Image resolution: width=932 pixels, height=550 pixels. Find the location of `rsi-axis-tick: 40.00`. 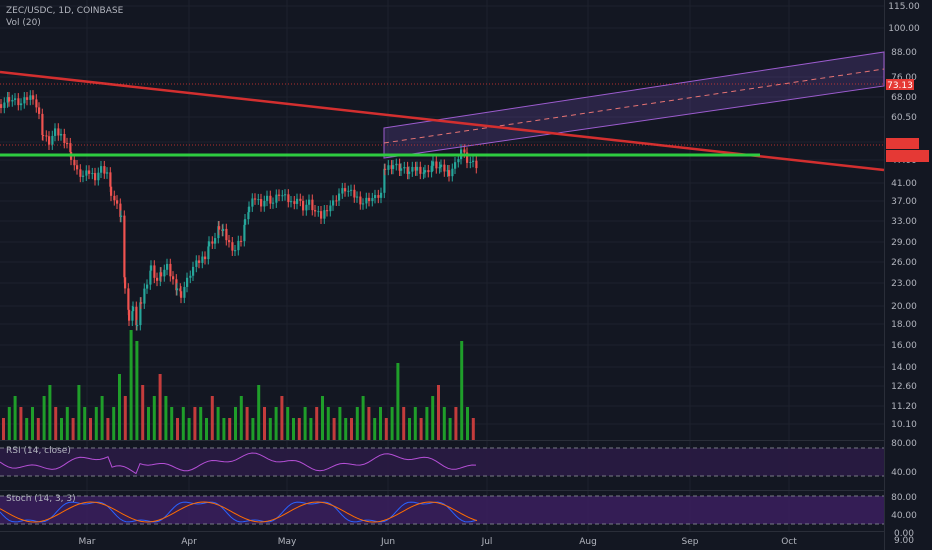

rsi-axis-tick: 40.00 is located at coordinates (904, 473).